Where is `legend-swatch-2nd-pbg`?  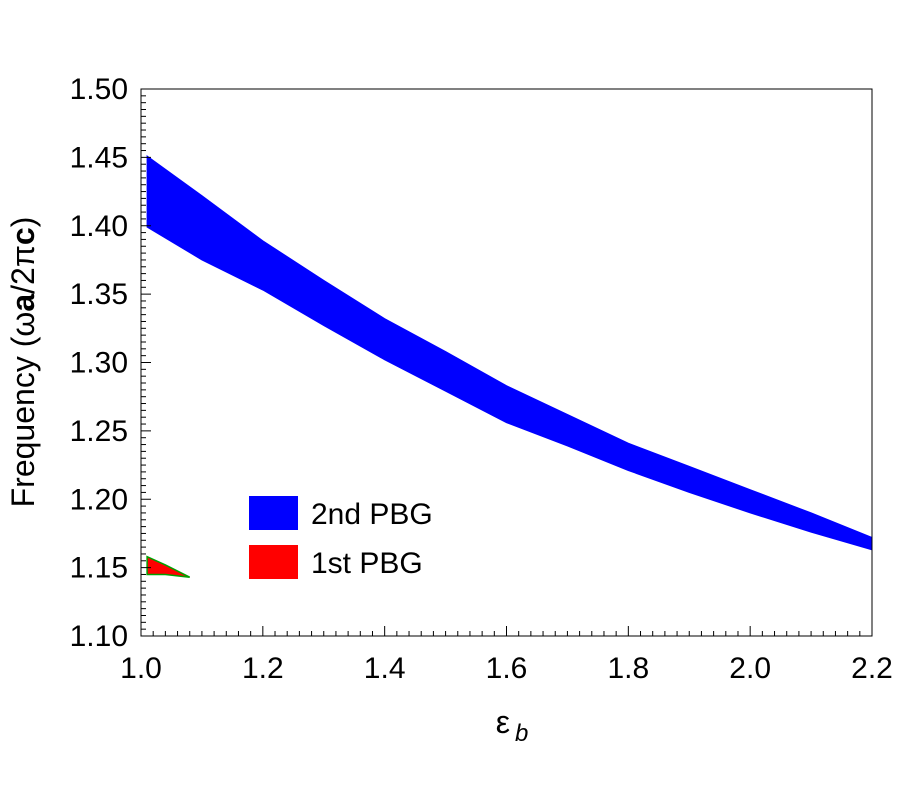
legend-swatch-2nd-pbg is located at coordinates (273, 513).